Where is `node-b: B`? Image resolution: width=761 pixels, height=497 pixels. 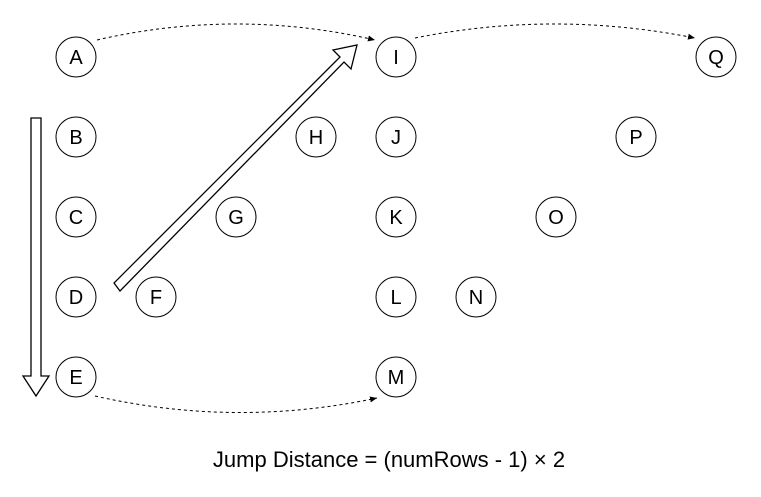 node-b: B is located at coordinates (76, 137).